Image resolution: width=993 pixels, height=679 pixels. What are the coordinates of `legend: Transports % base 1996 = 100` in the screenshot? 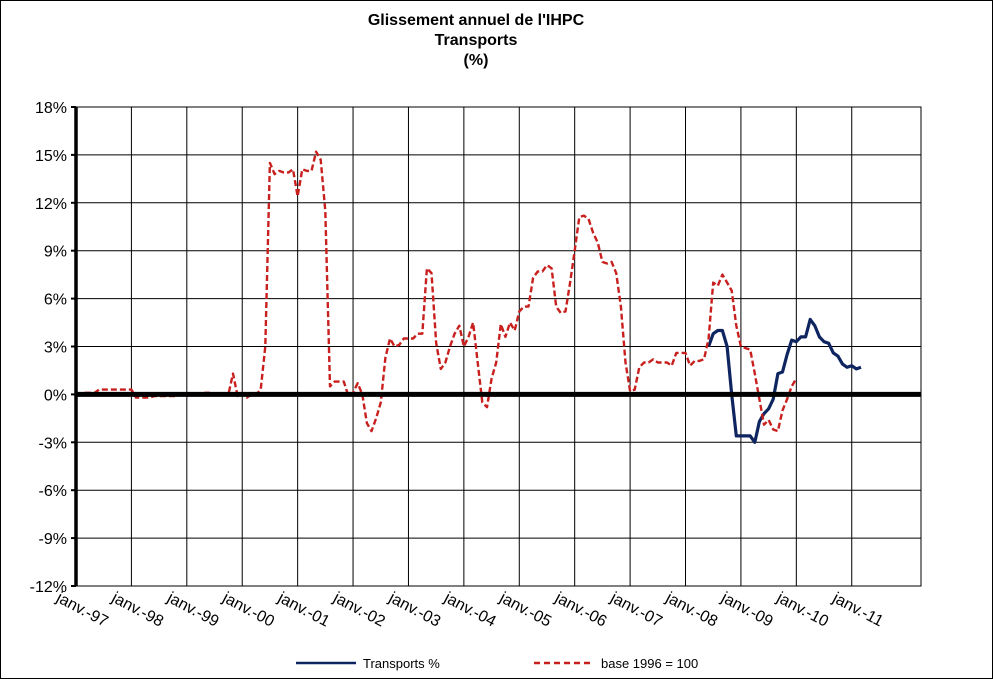 It's located at (497, 663).